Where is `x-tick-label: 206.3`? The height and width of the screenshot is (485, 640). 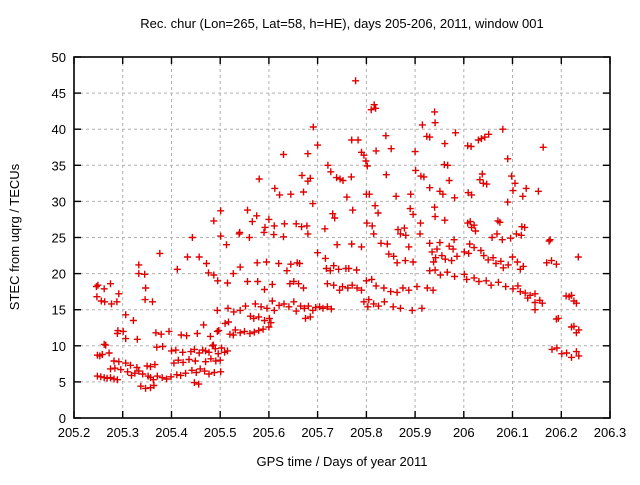 x-tick-label: 206.3 is located at coordinates (610, 432).